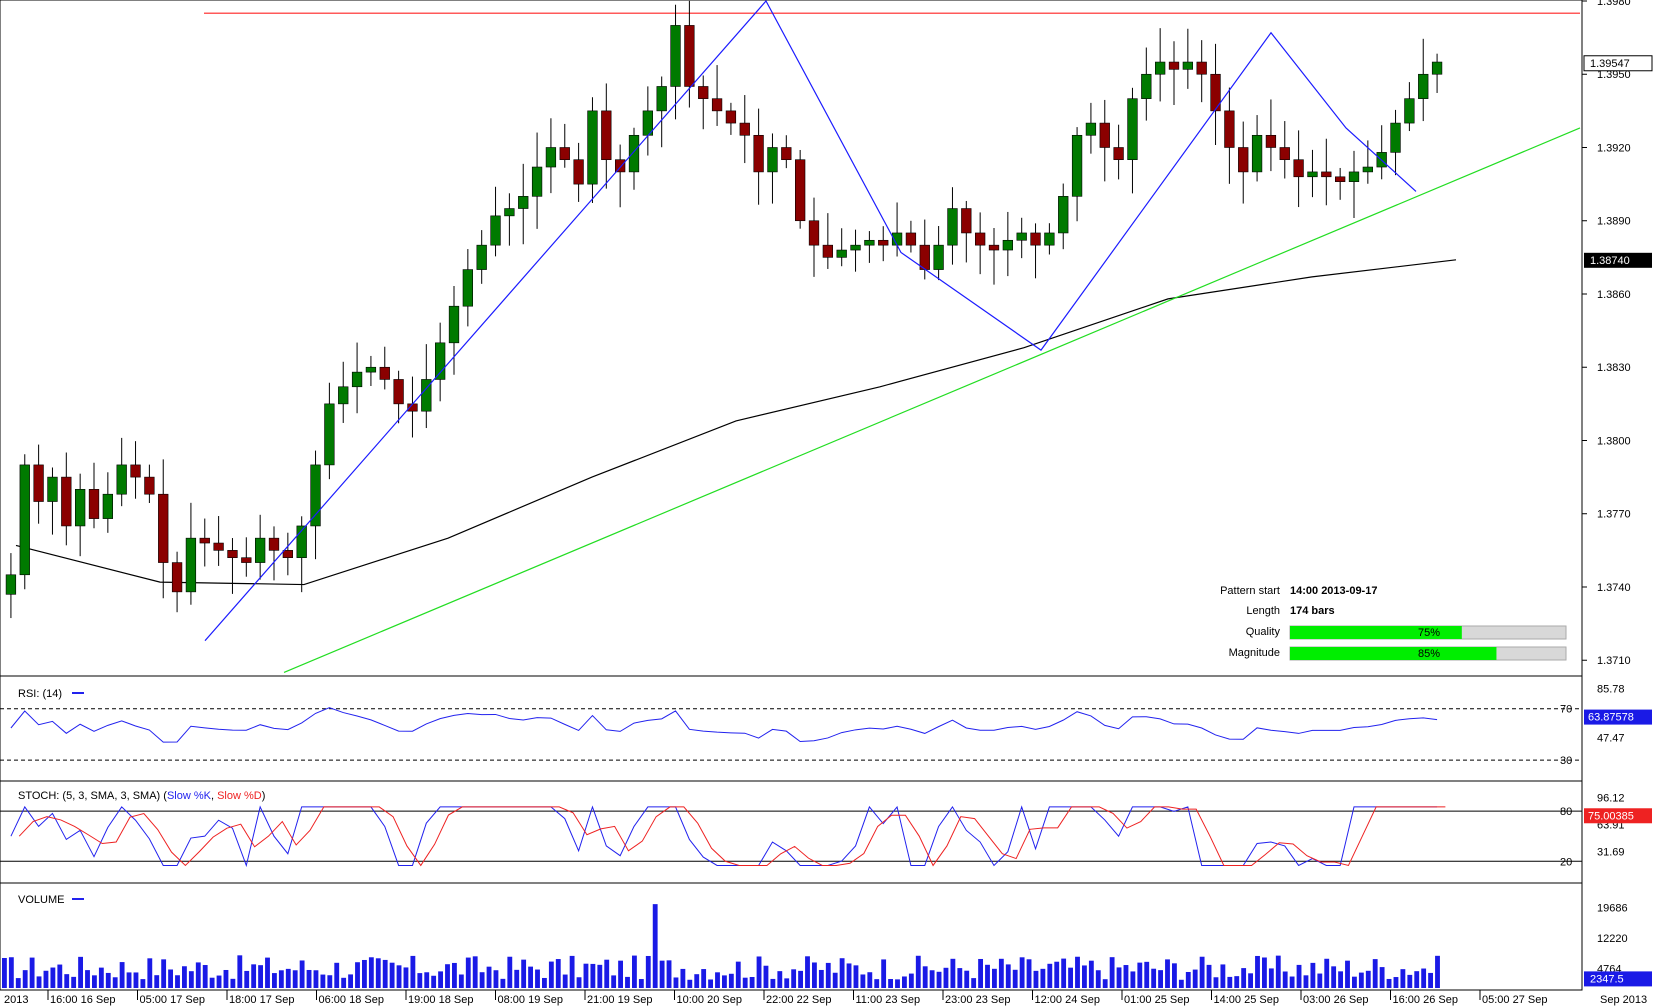  Describe the element at coordinates (1623, 1000) in the screenshot. I see `time-axis-label: Sep 2013` at that location.